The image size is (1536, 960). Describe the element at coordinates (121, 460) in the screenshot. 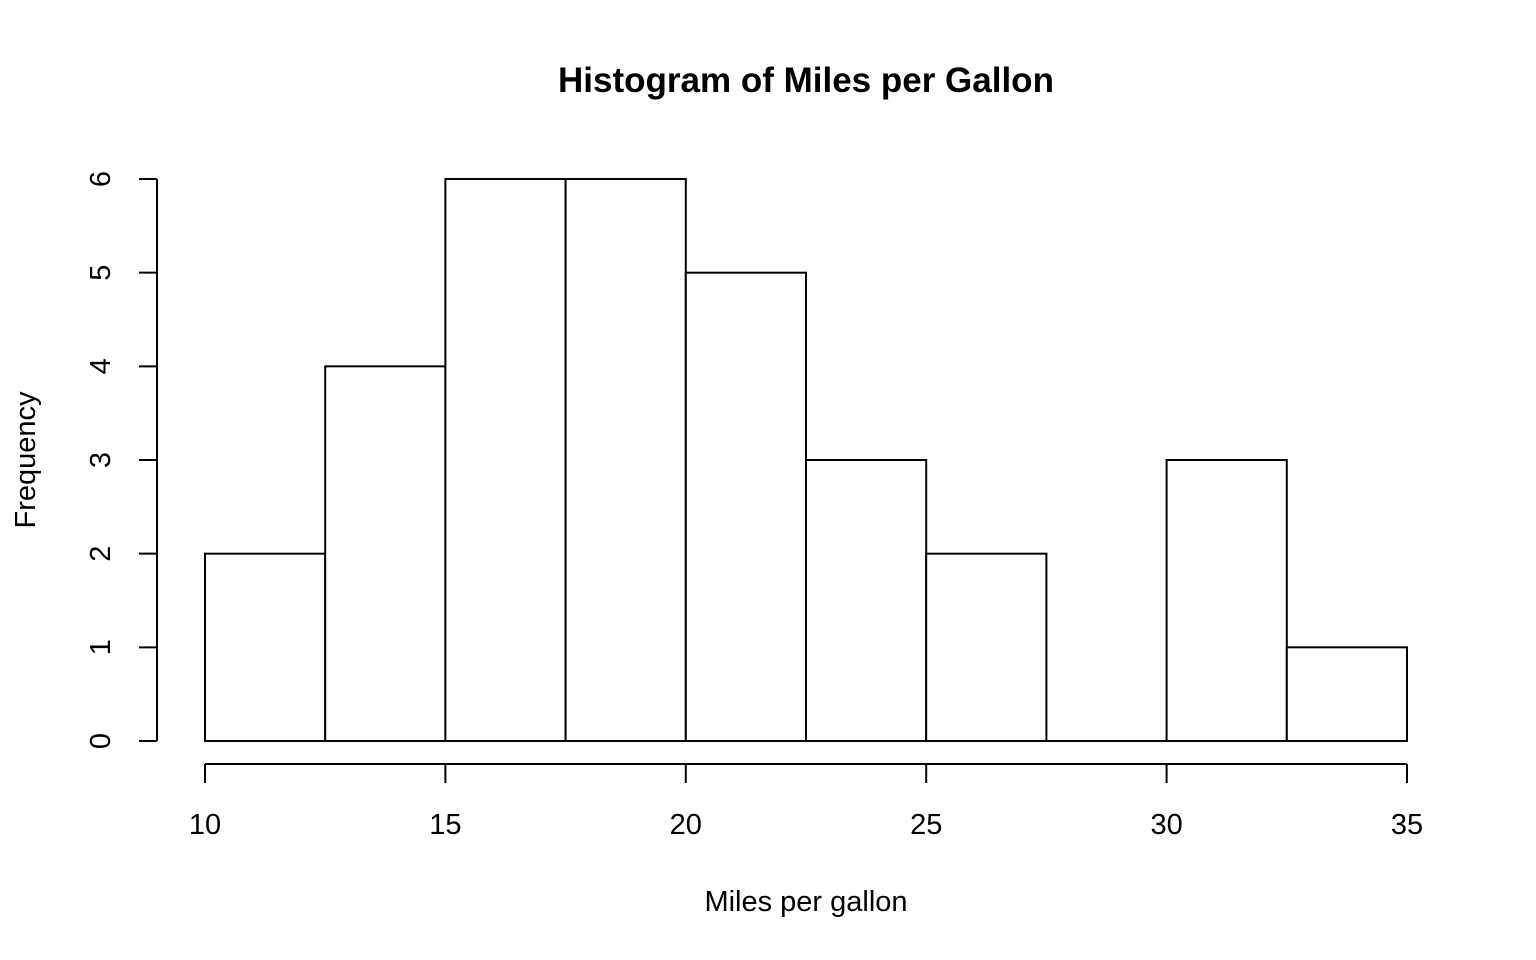

I see `y-axis: 0 1 2 3 4 5 6` at that location.